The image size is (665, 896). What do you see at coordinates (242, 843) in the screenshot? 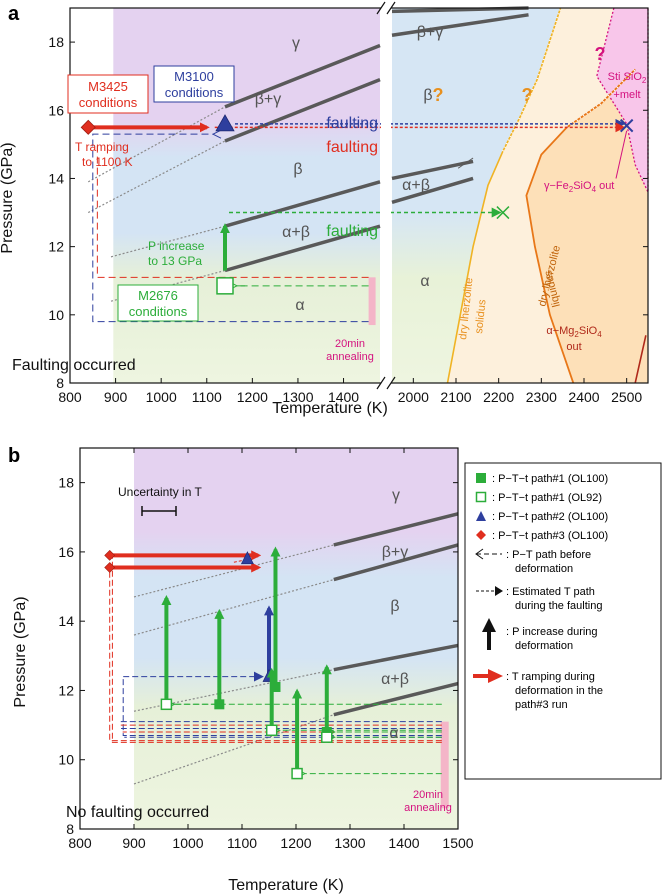
I see `b-xtick-label-1100: 1100` at bounding box center [242, 843].